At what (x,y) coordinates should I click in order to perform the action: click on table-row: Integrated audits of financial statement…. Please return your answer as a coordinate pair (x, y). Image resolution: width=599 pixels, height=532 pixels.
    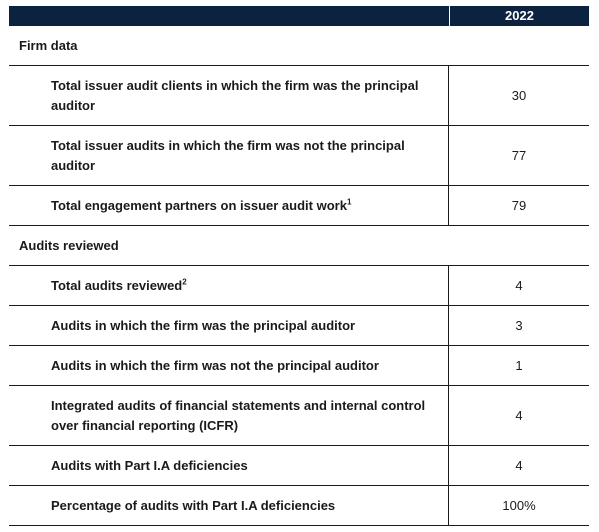
    Looking at the image, I should click on (299, 416).